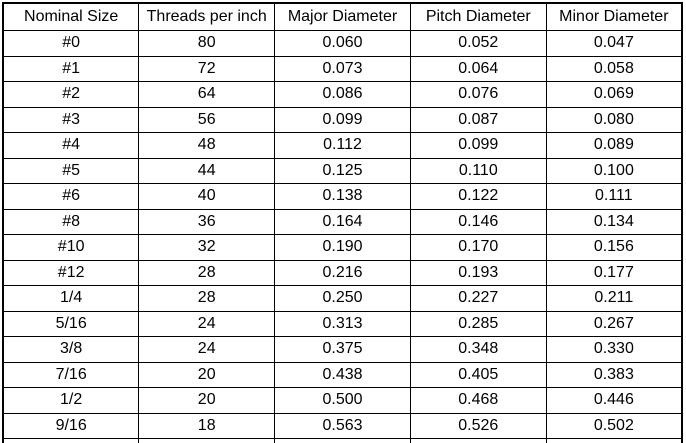  I want to click on cell-minor-diameter: 0.100, so click(614, 170).